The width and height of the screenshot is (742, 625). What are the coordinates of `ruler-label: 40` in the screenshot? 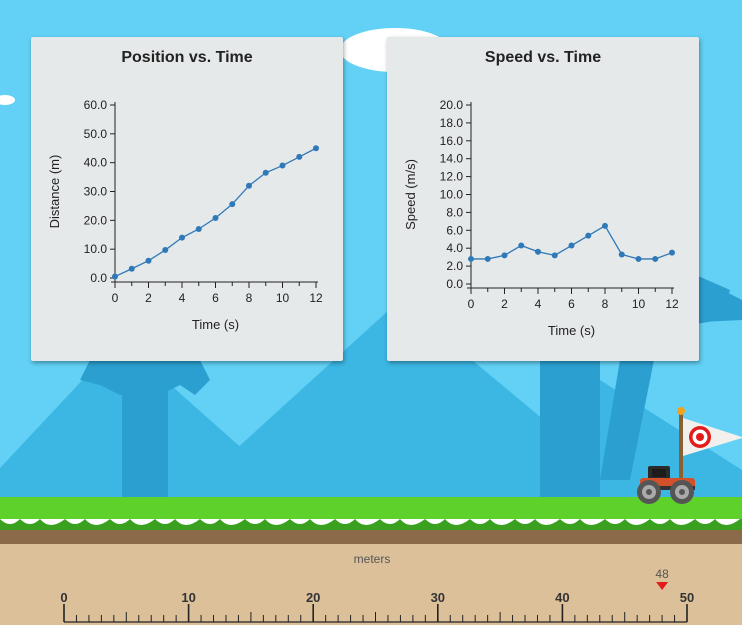 It's located at (562, 597).